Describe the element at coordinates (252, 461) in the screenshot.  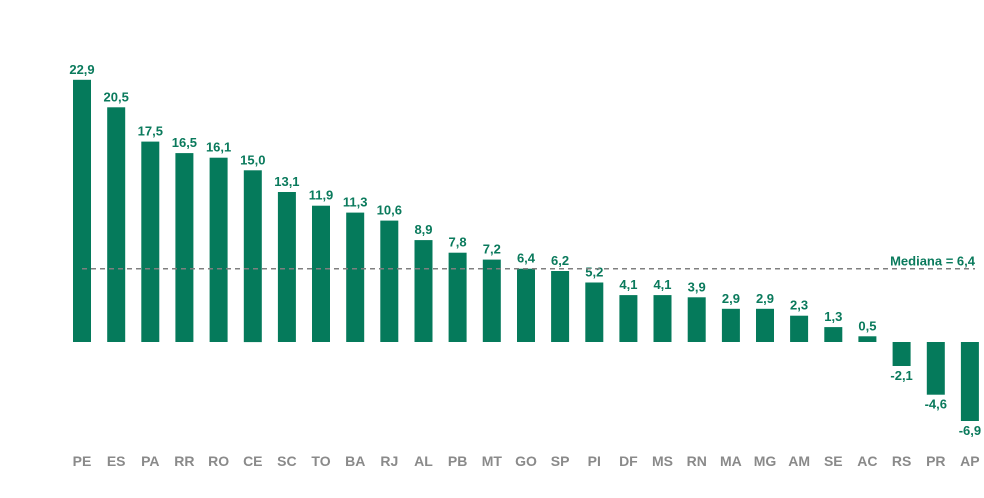
I see `x-tick-ce: CE` at that location.